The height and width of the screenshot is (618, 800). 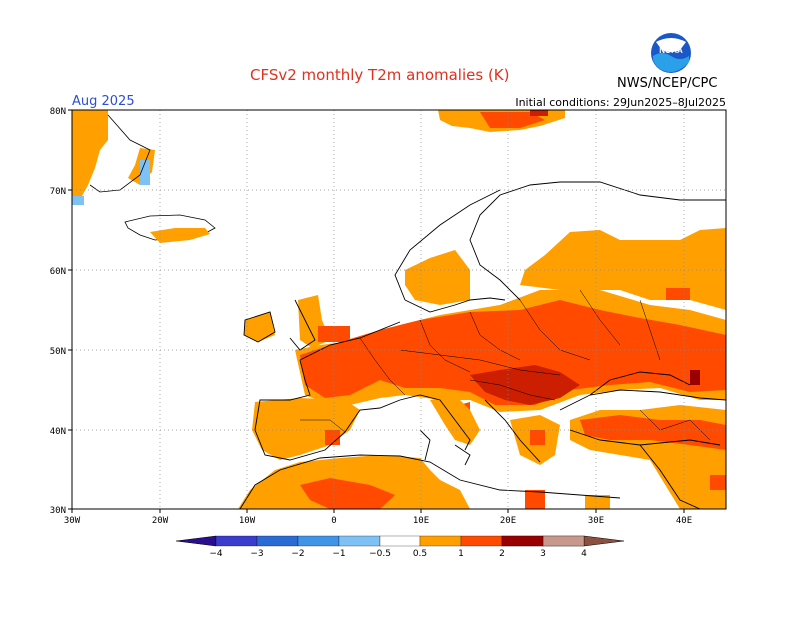 What do you see at coordinates (256, 554) in the screenshot?
I see `colorbar-label: −3` at bounding box center [256, 554].